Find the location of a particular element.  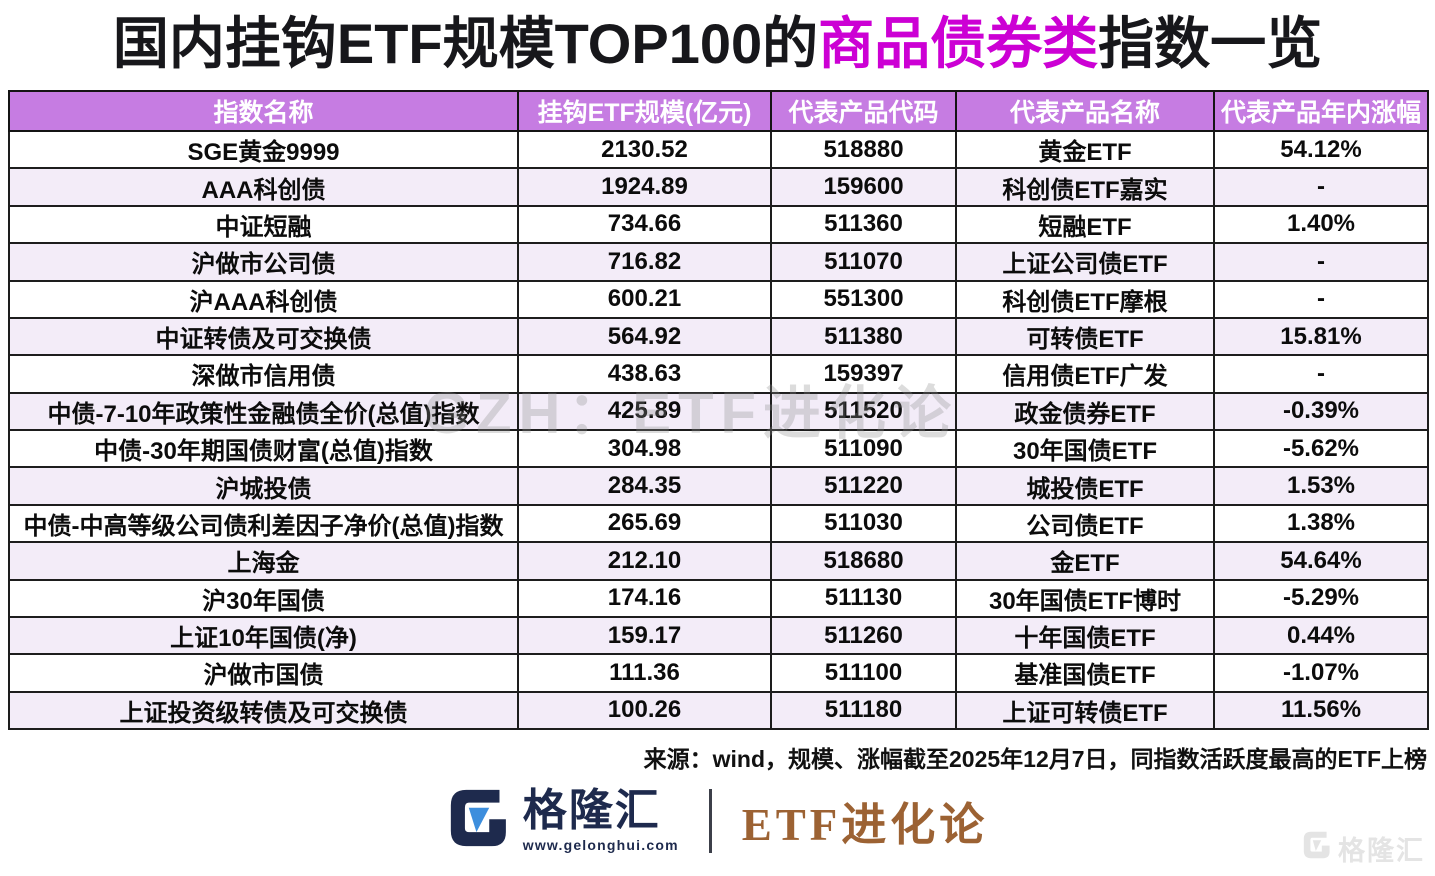

cell-product_name: 上证可转债ETF is located at coordinates (1085, 710).